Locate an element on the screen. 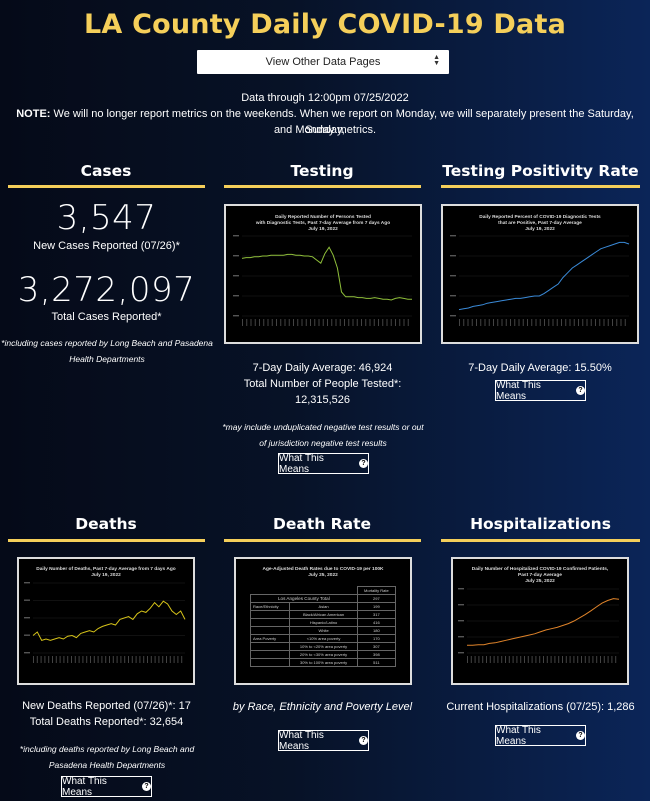 This screenshot has width=650, height=801. hospitalizations-series-line is located at coordinates (543, 622).